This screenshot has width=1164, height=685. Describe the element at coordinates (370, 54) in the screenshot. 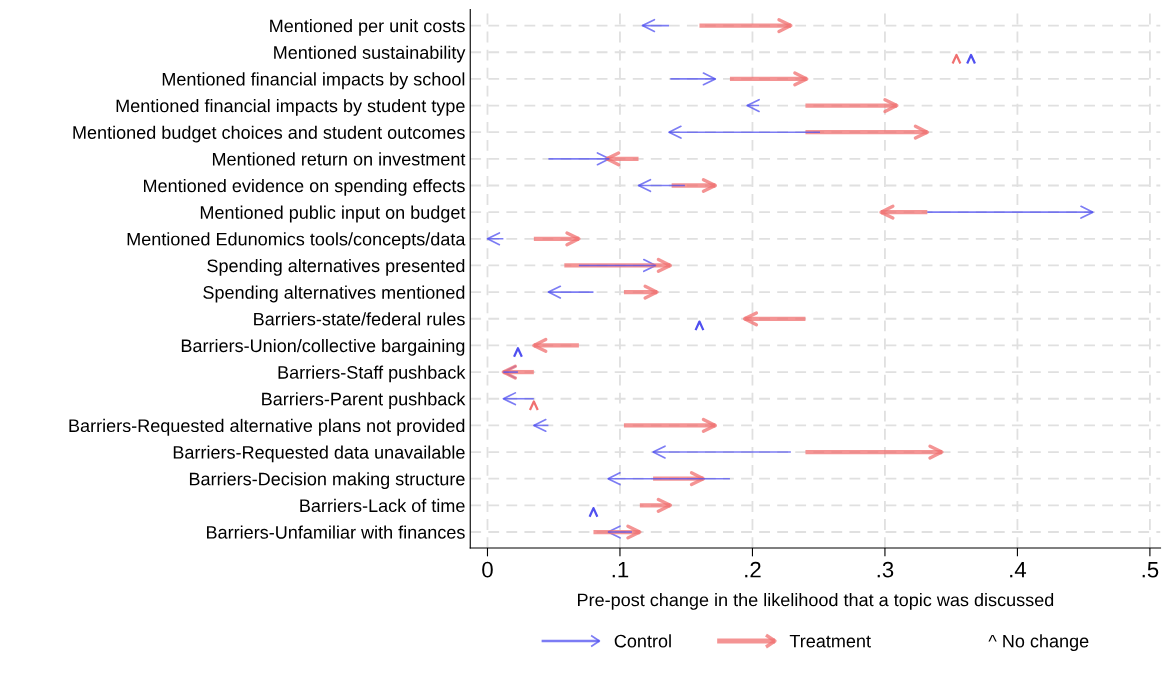

I see `y-tick-label: Mentioned sustainability` at that location.